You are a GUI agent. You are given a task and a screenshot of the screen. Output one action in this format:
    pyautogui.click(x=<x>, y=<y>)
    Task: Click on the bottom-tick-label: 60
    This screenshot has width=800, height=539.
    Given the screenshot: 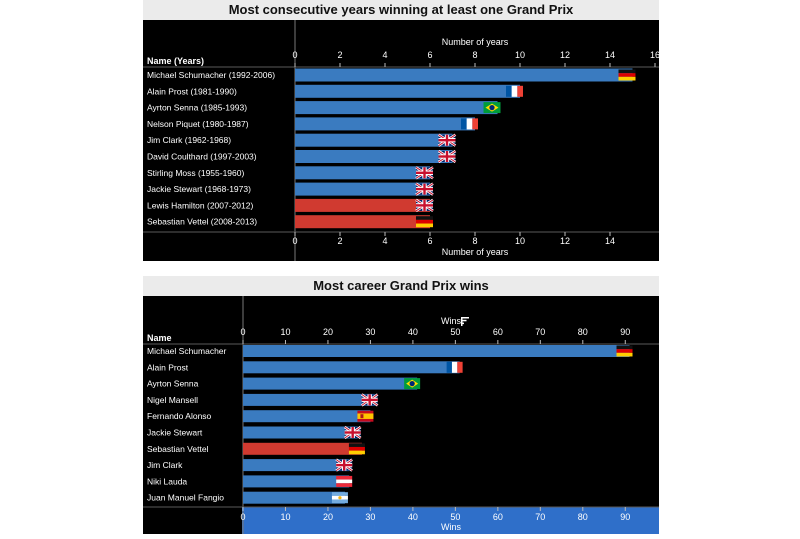 What is the action you would take?
    pyautogui.click(x=498, y=517)
    